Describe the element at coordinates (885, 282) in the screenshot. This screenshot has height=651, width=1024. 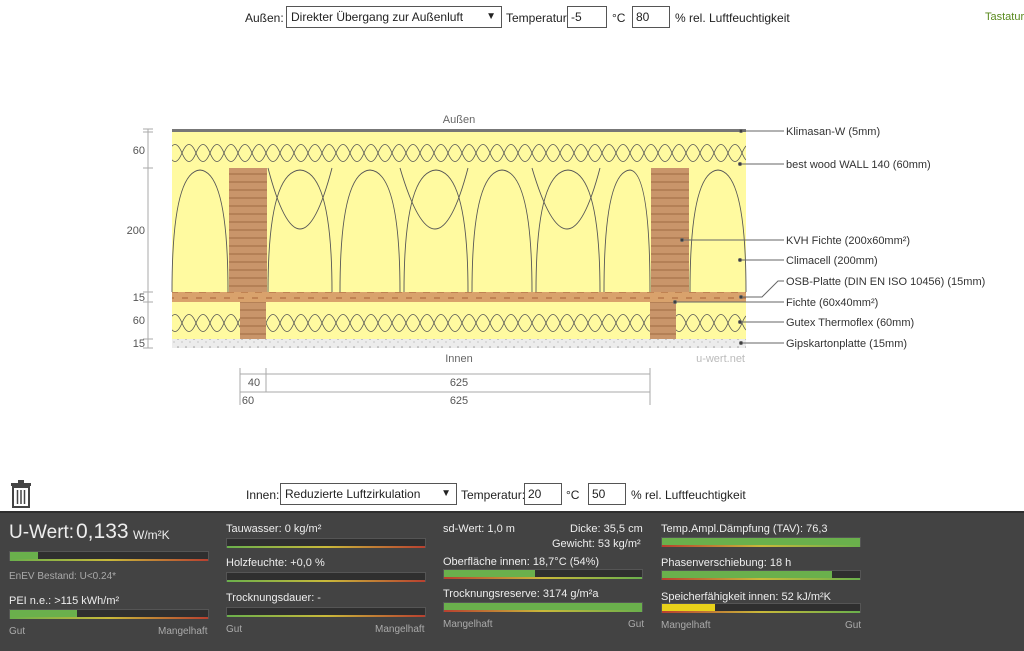
I see `layer-label: OSB-Platte (DIN EN ISO 10456) (15mm)` at that location.